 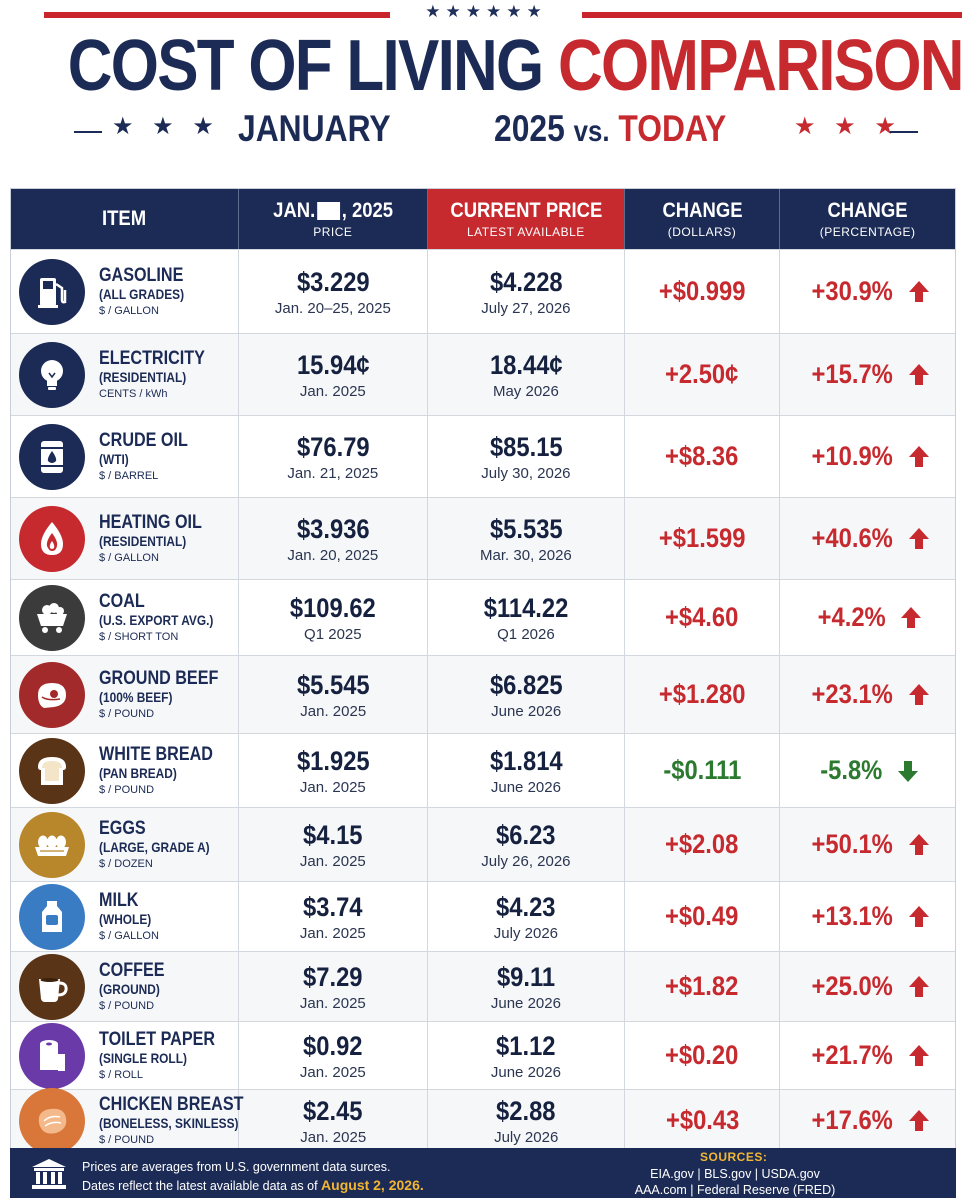 I want to click on jan-price-cell: $3.229 Jan. 20–25, 2025, so click(x=334, y=291).